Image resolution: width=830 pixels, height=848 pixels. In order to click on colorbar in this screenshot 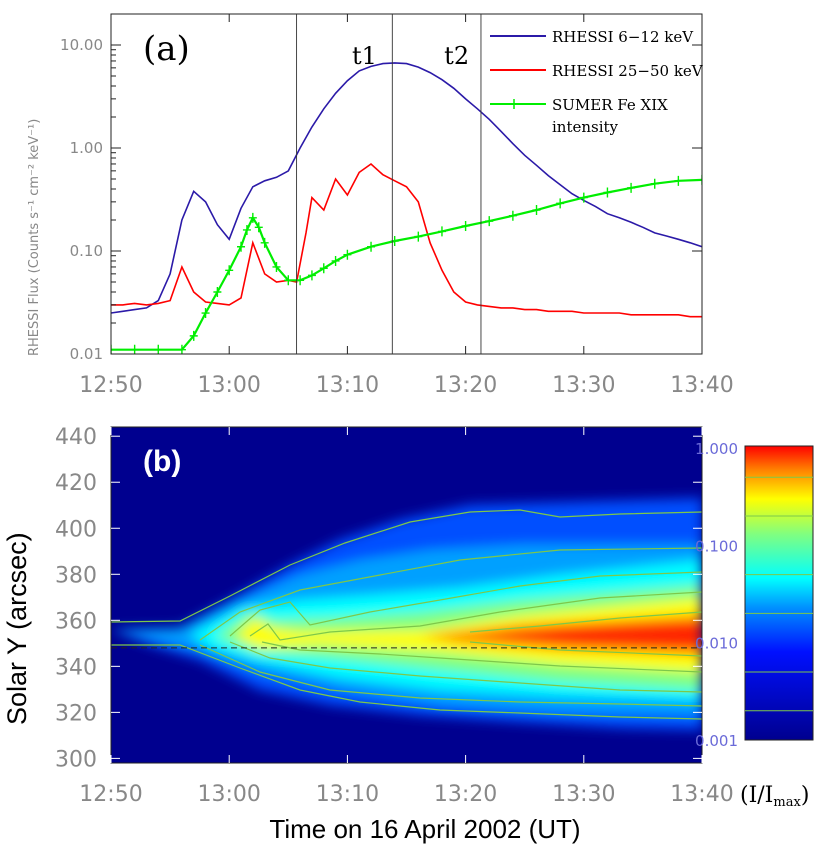, I will do `click(779, 593)`.